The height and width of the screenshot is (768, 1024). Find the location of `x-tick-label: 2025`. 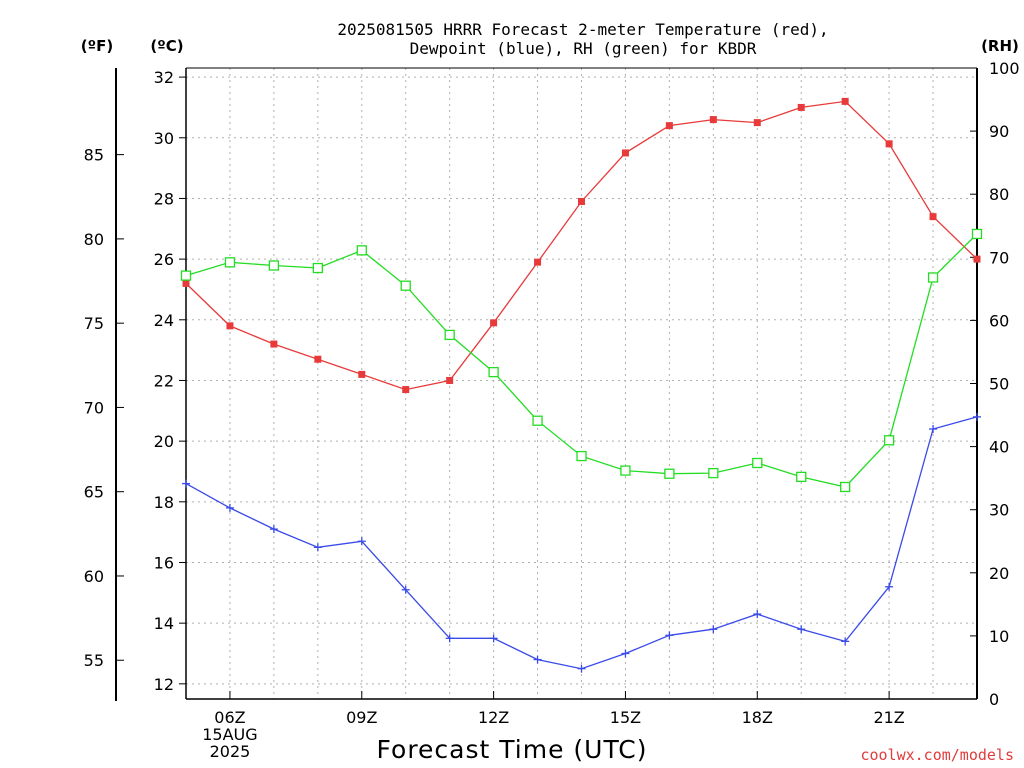

x-tick-label: 2025 is located at coordinates (230, 751).